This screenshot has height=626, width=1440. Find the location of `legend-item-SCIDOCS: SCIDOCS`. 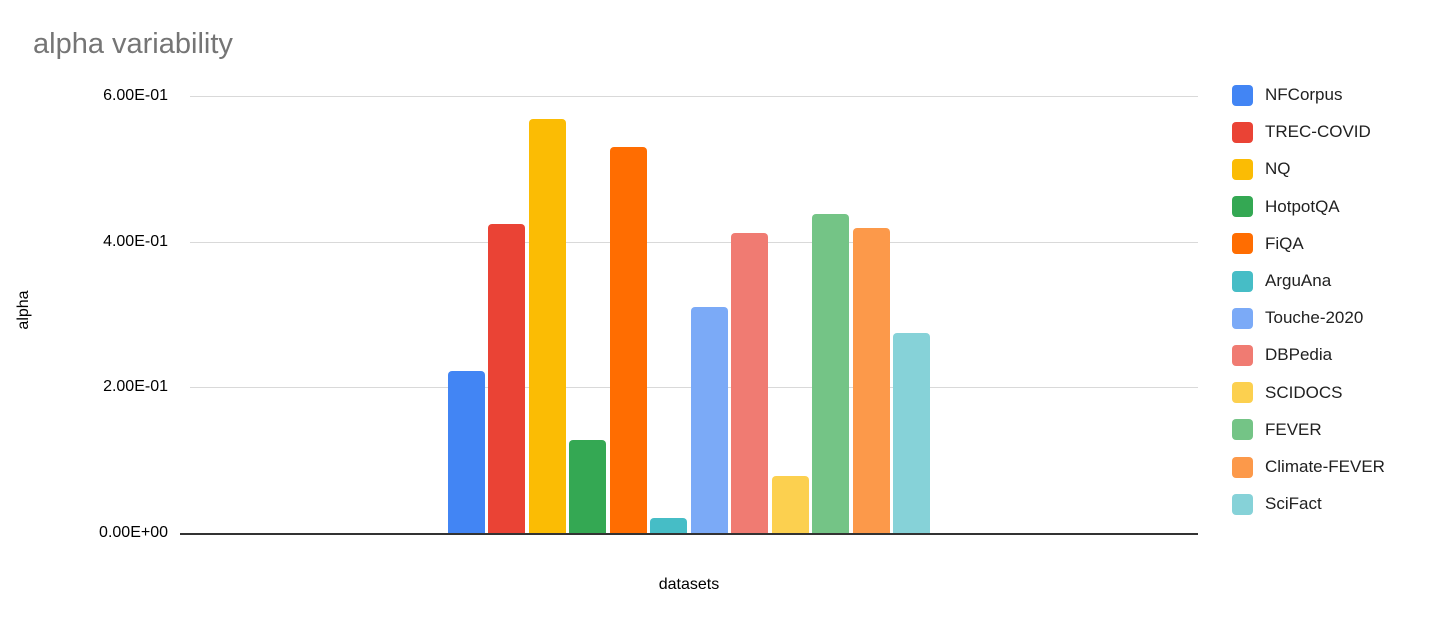

legend-item-SCIDOCS: SCIDOCS is located at coordinates (1287, 393).